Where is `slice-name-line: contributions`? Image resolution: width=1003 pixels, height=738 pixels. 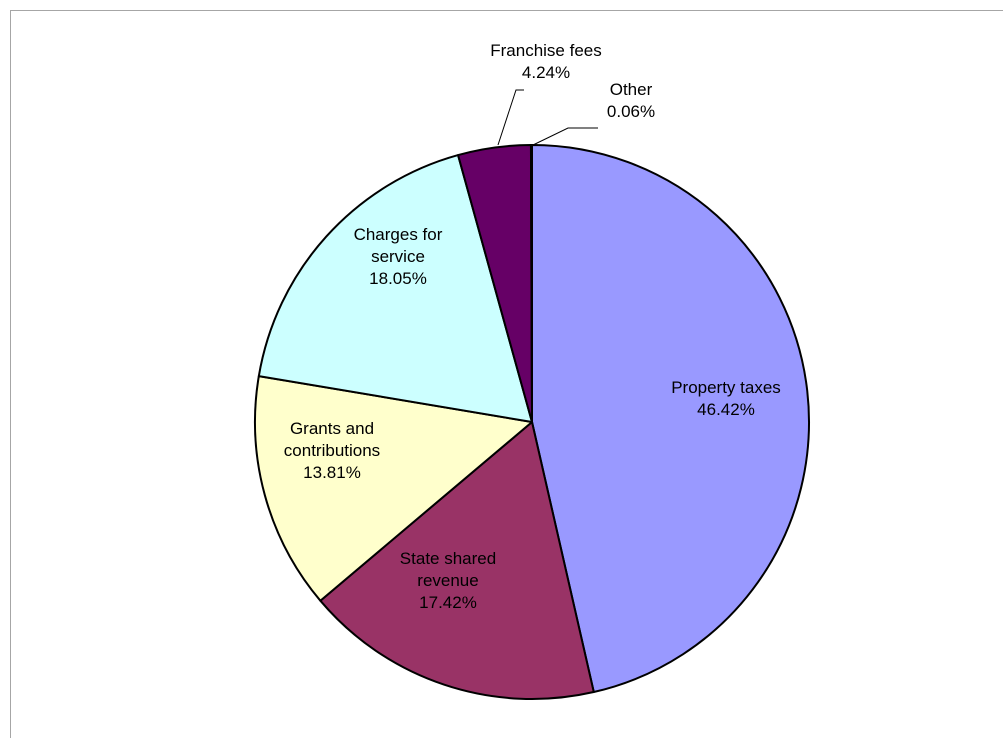 slice-name-line: contributions is located at coordinates (332, 450).